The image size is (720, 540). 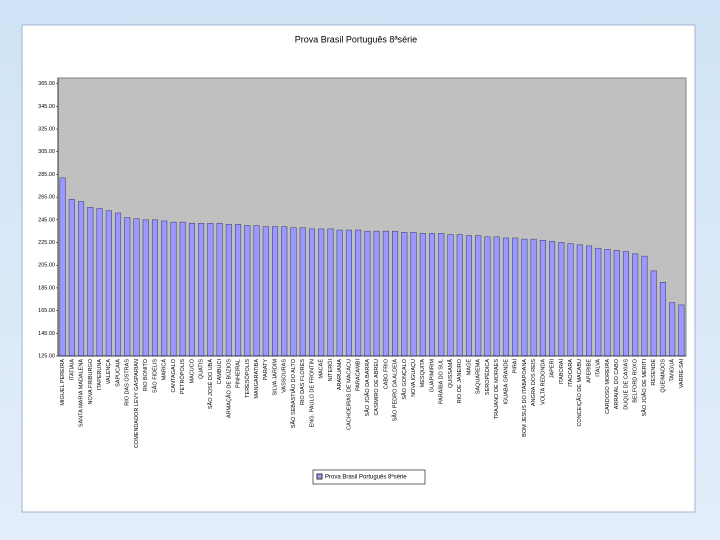 What do you see at coordinates (275, 377) in the screenshot?
I see `x-tick-label: SILVA JARDIM` at bounding box center [275, 377].